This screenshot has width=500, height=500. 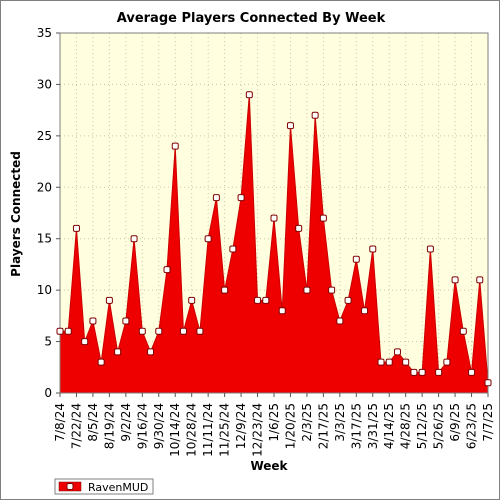 I want to click on x-tick-label-12: 12/23/24, so click(x=258, y=430).